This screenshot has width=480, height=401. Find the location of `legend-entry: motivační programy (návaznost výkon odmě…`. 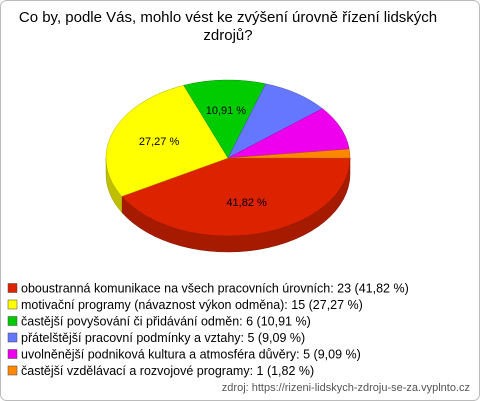

legend-entry: motivační programy (návaznost výkon odmě… is located at coordinates (192, 305).